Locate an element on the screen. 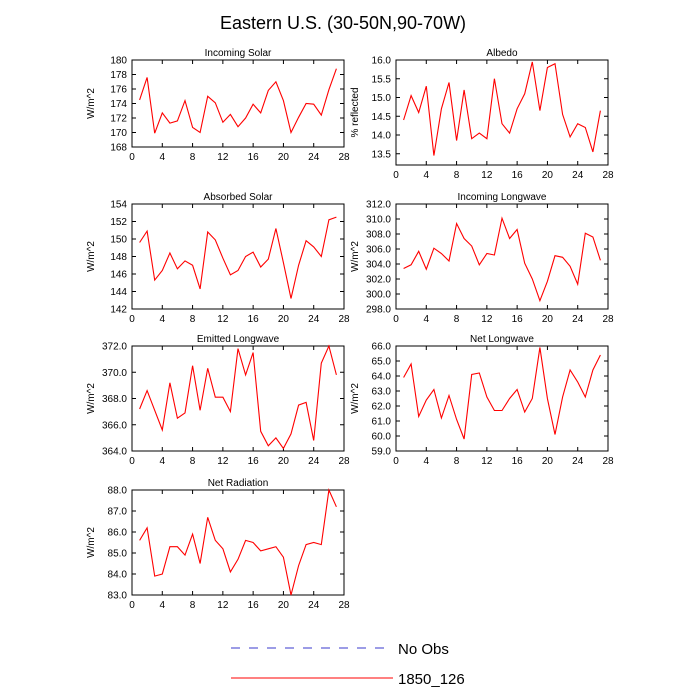  y-tick-label: 146 is located at coordinates (118, 275).